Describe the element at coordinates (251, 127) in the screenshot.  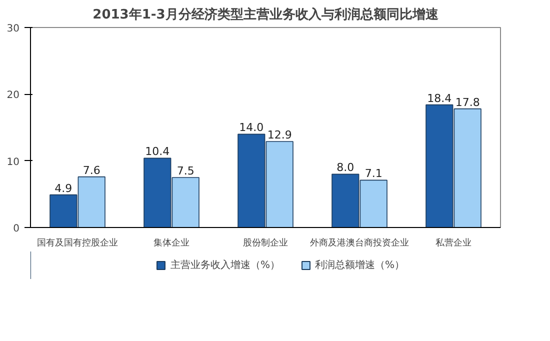
I see `text: 14.0` at that location.